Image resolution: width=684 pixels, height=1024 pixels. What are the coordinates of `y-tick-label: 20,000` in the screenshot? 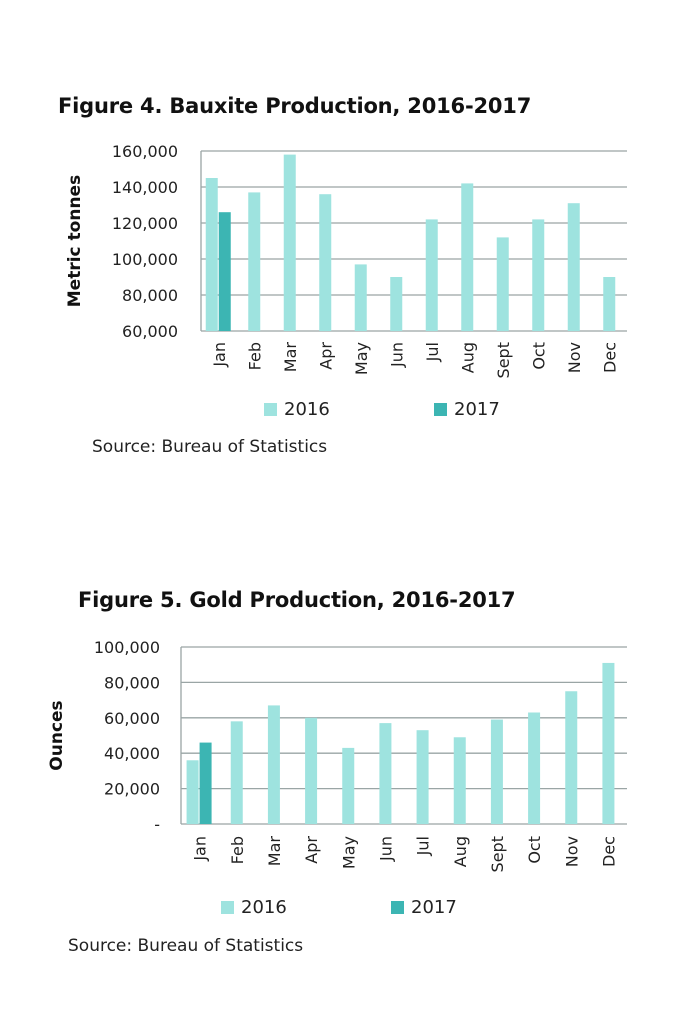 It's located at (132, 789).